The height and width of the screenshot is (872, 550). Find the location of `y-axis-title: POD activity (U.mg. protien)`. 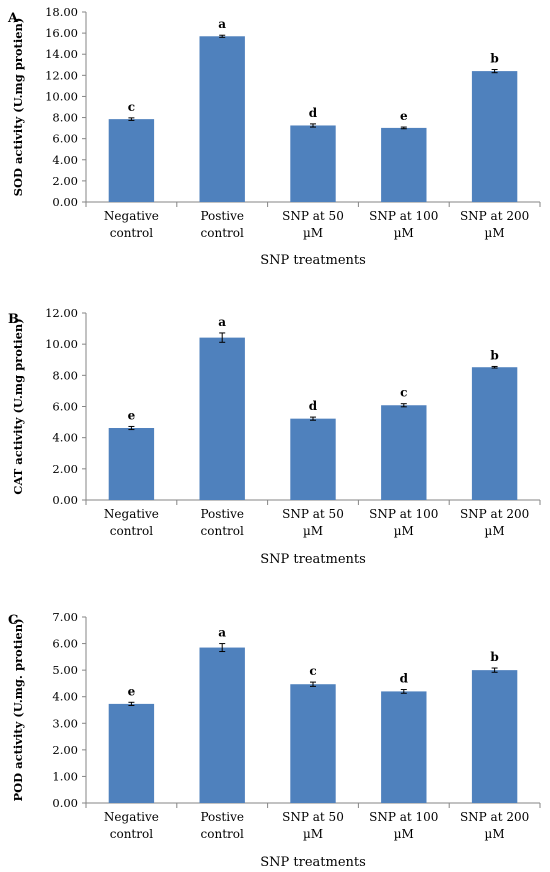

y-axis-title: POD activity (U.mg. protien) is located at coordinates (18, 709).